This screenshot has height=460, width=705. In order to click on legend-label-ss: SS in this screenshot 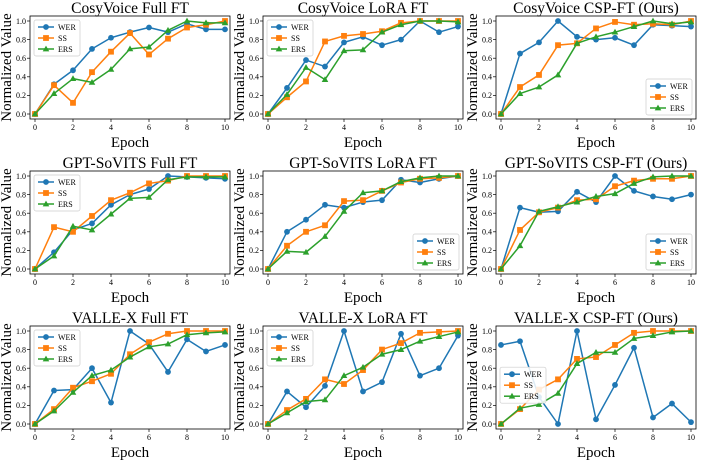, I will do `click(62, 348)`.